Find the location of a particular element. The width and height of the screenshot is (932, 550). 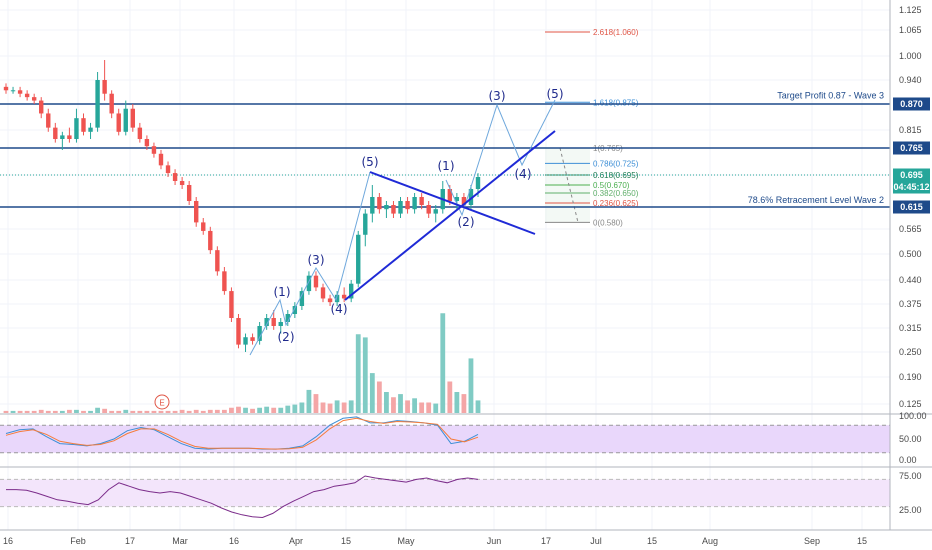

rsi-line is located at coordinates (242, 497).